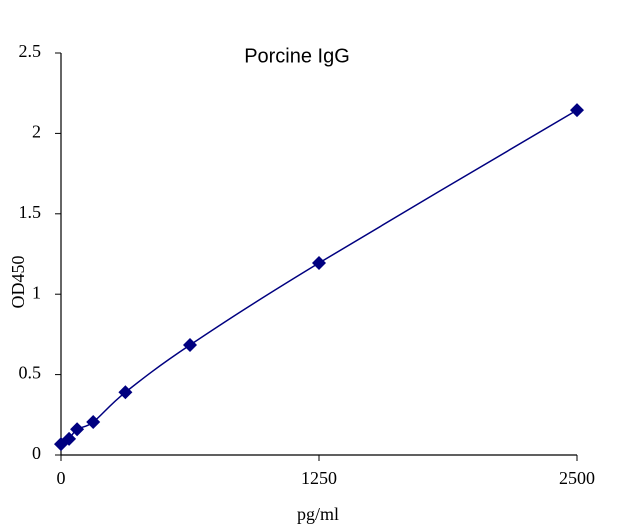 The width and height of the screenshot is (617, 528). Describe the element at coordinates (36, 453) in the screenshot. I see `y-tick-label: 0` at that location.